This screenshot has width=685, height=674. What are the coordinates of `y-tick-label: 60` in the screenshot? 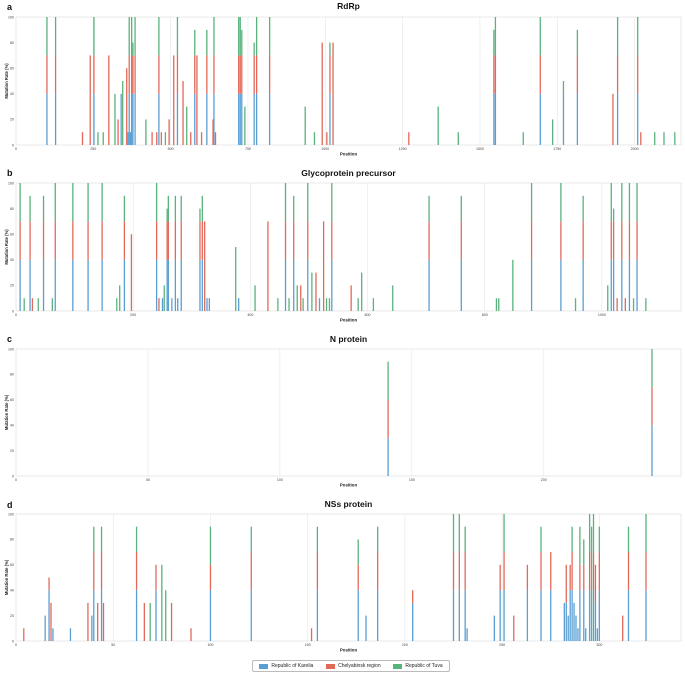 It's located at (12, 69).